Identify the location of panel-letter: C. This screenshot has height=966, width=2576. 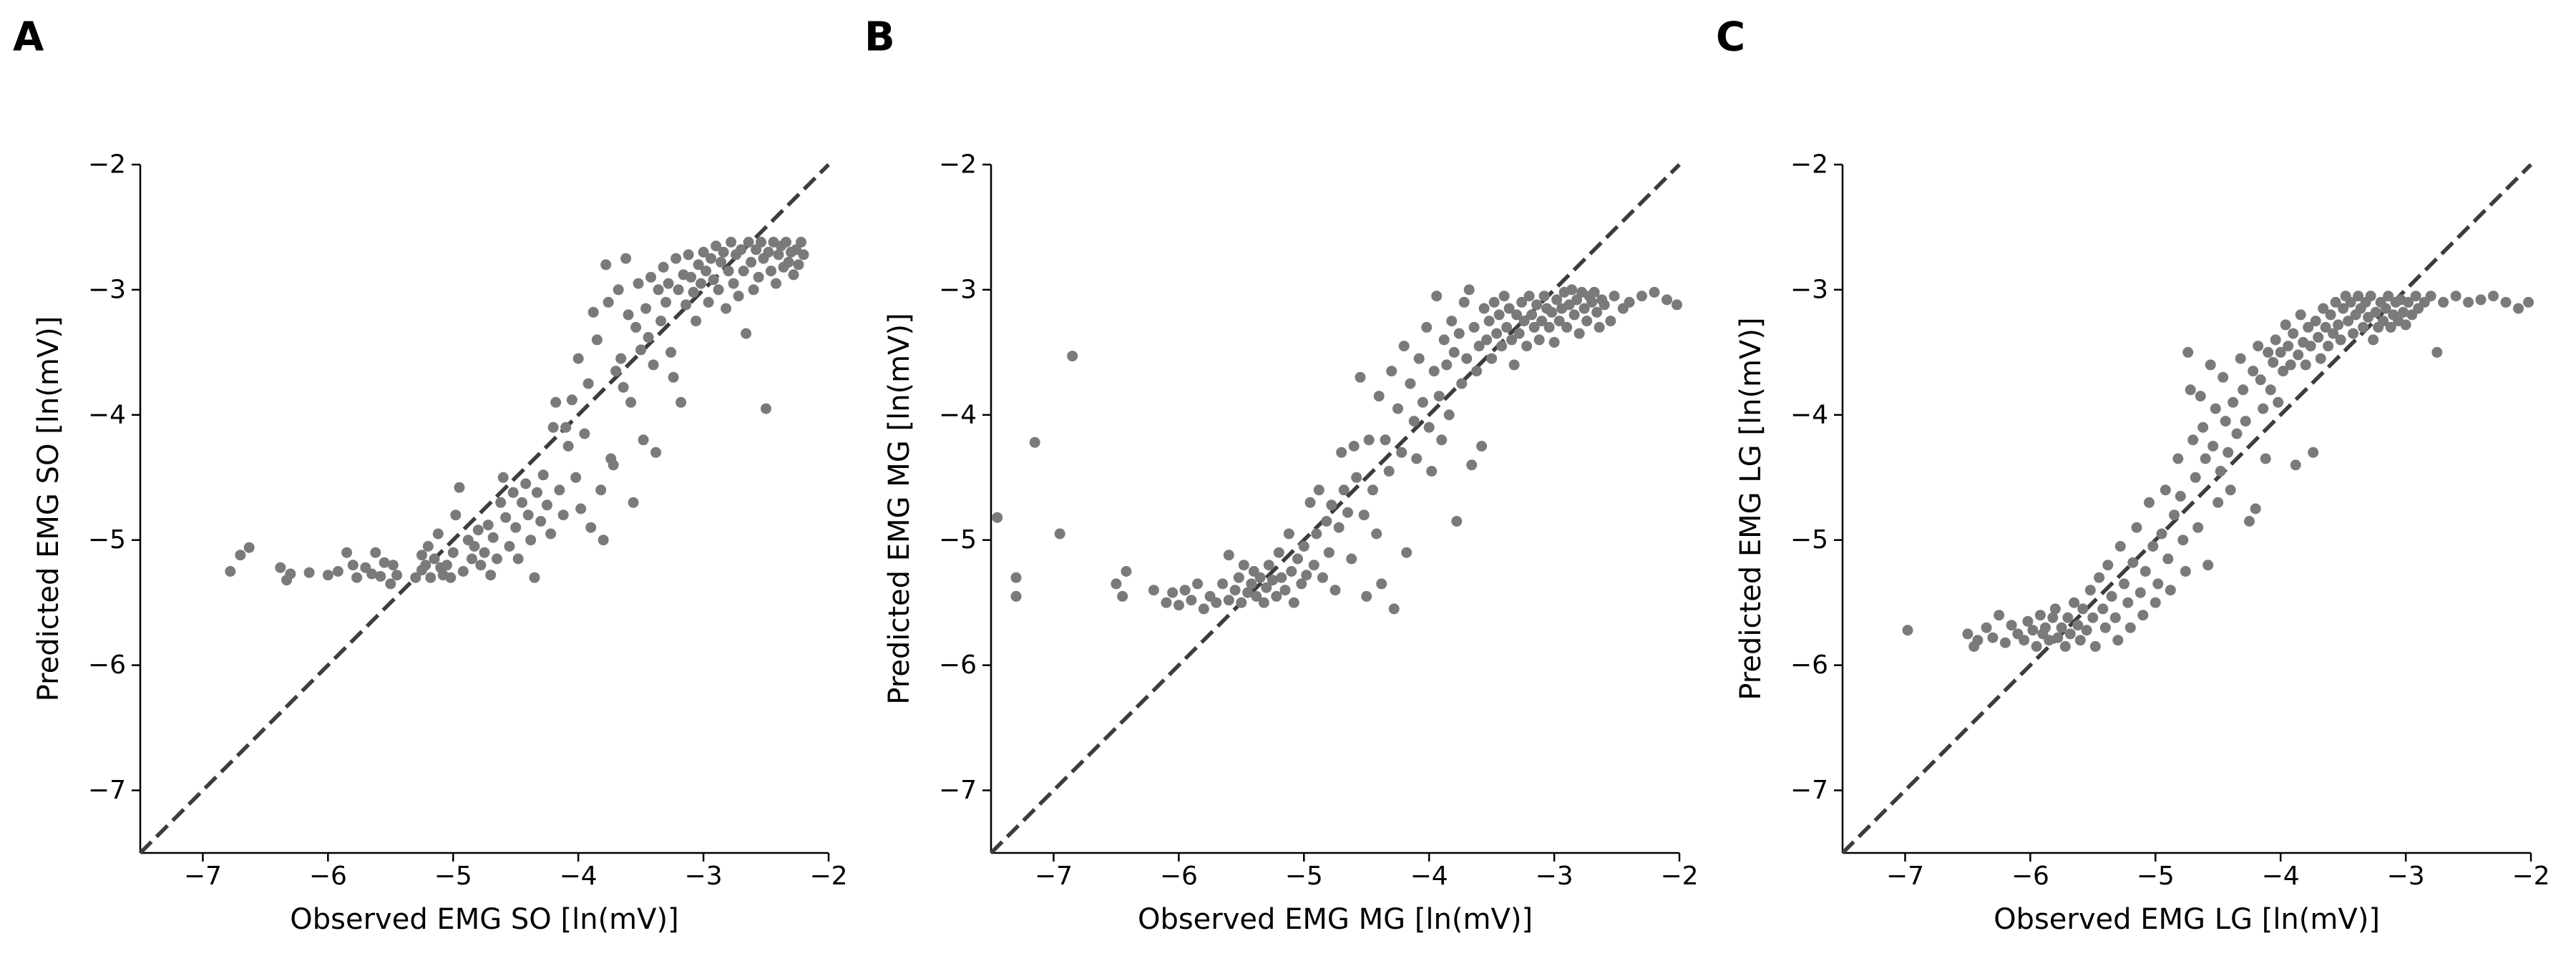
(1730, 37).